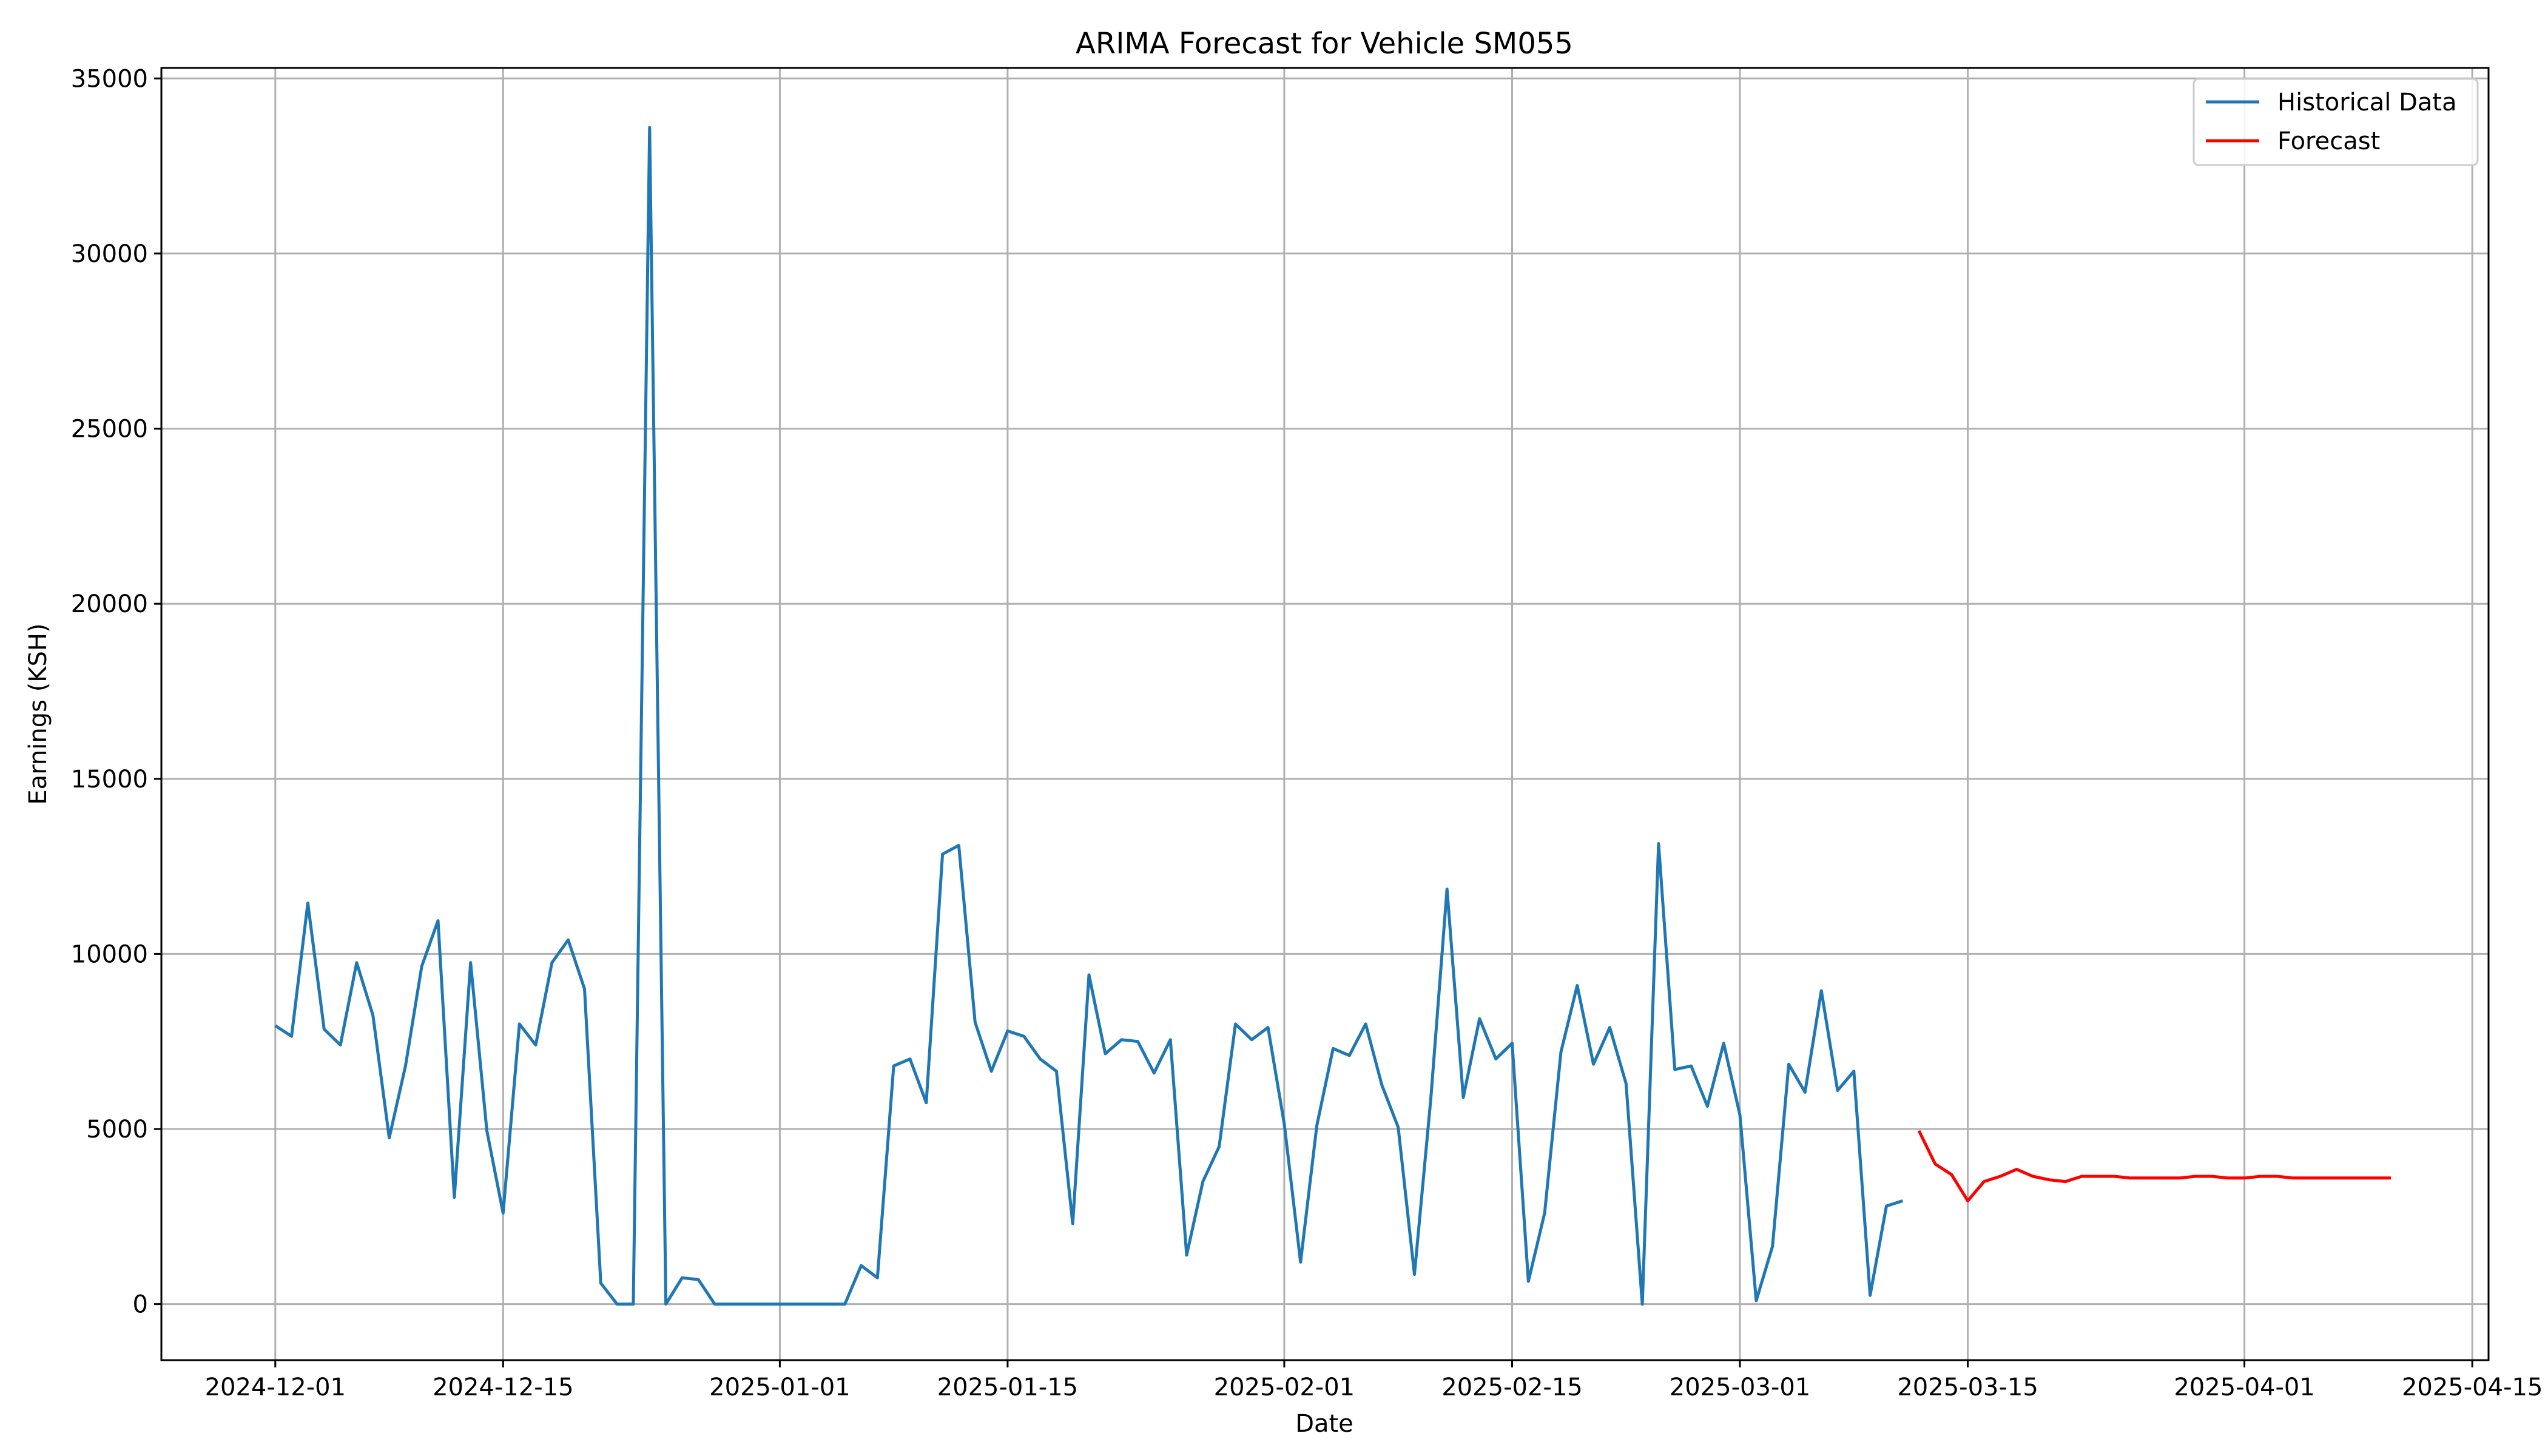 The image size is (2548, 1456). What do you see at coordinates (109, 429) in the screenshot?
I see `y-tick-label: 25000` at bounding box center [109, 429].